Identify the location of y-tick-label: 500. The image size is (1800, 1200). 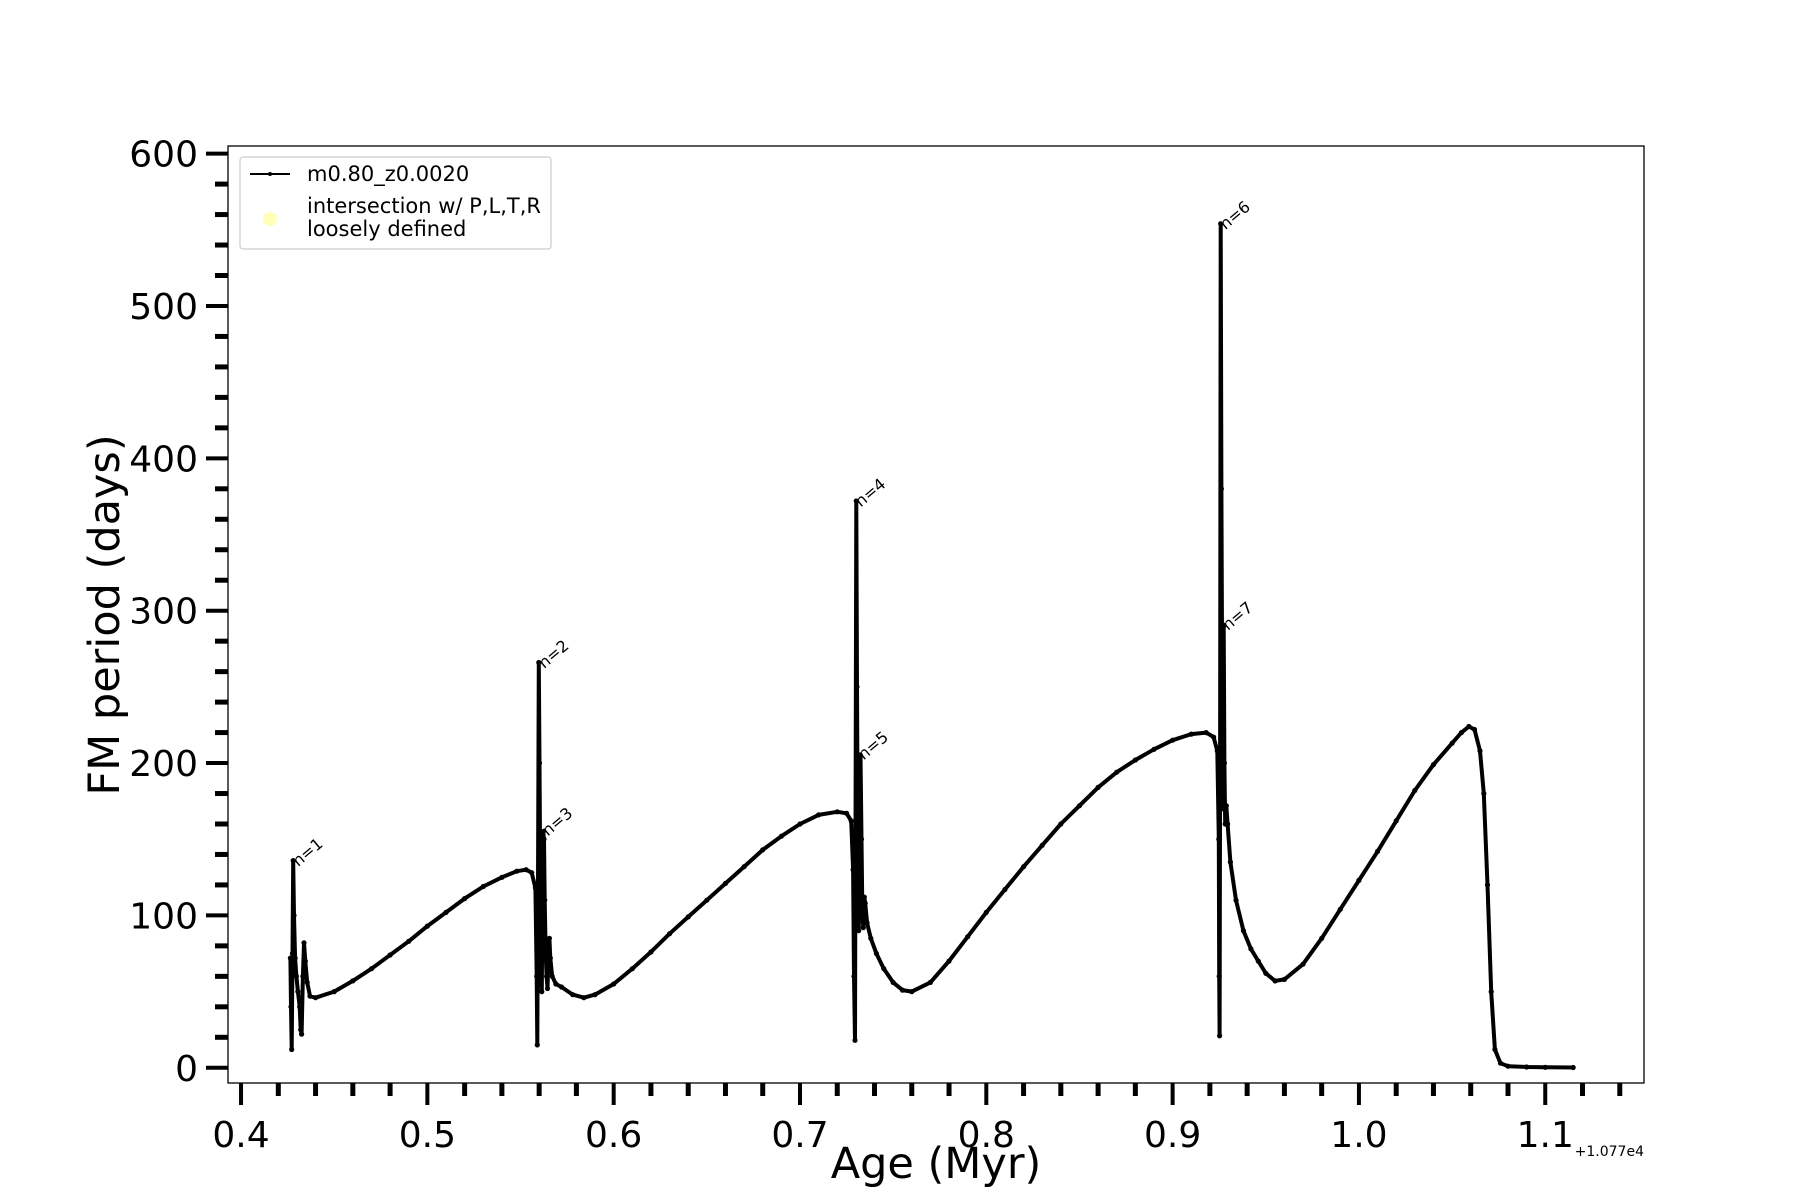
(163, 307).